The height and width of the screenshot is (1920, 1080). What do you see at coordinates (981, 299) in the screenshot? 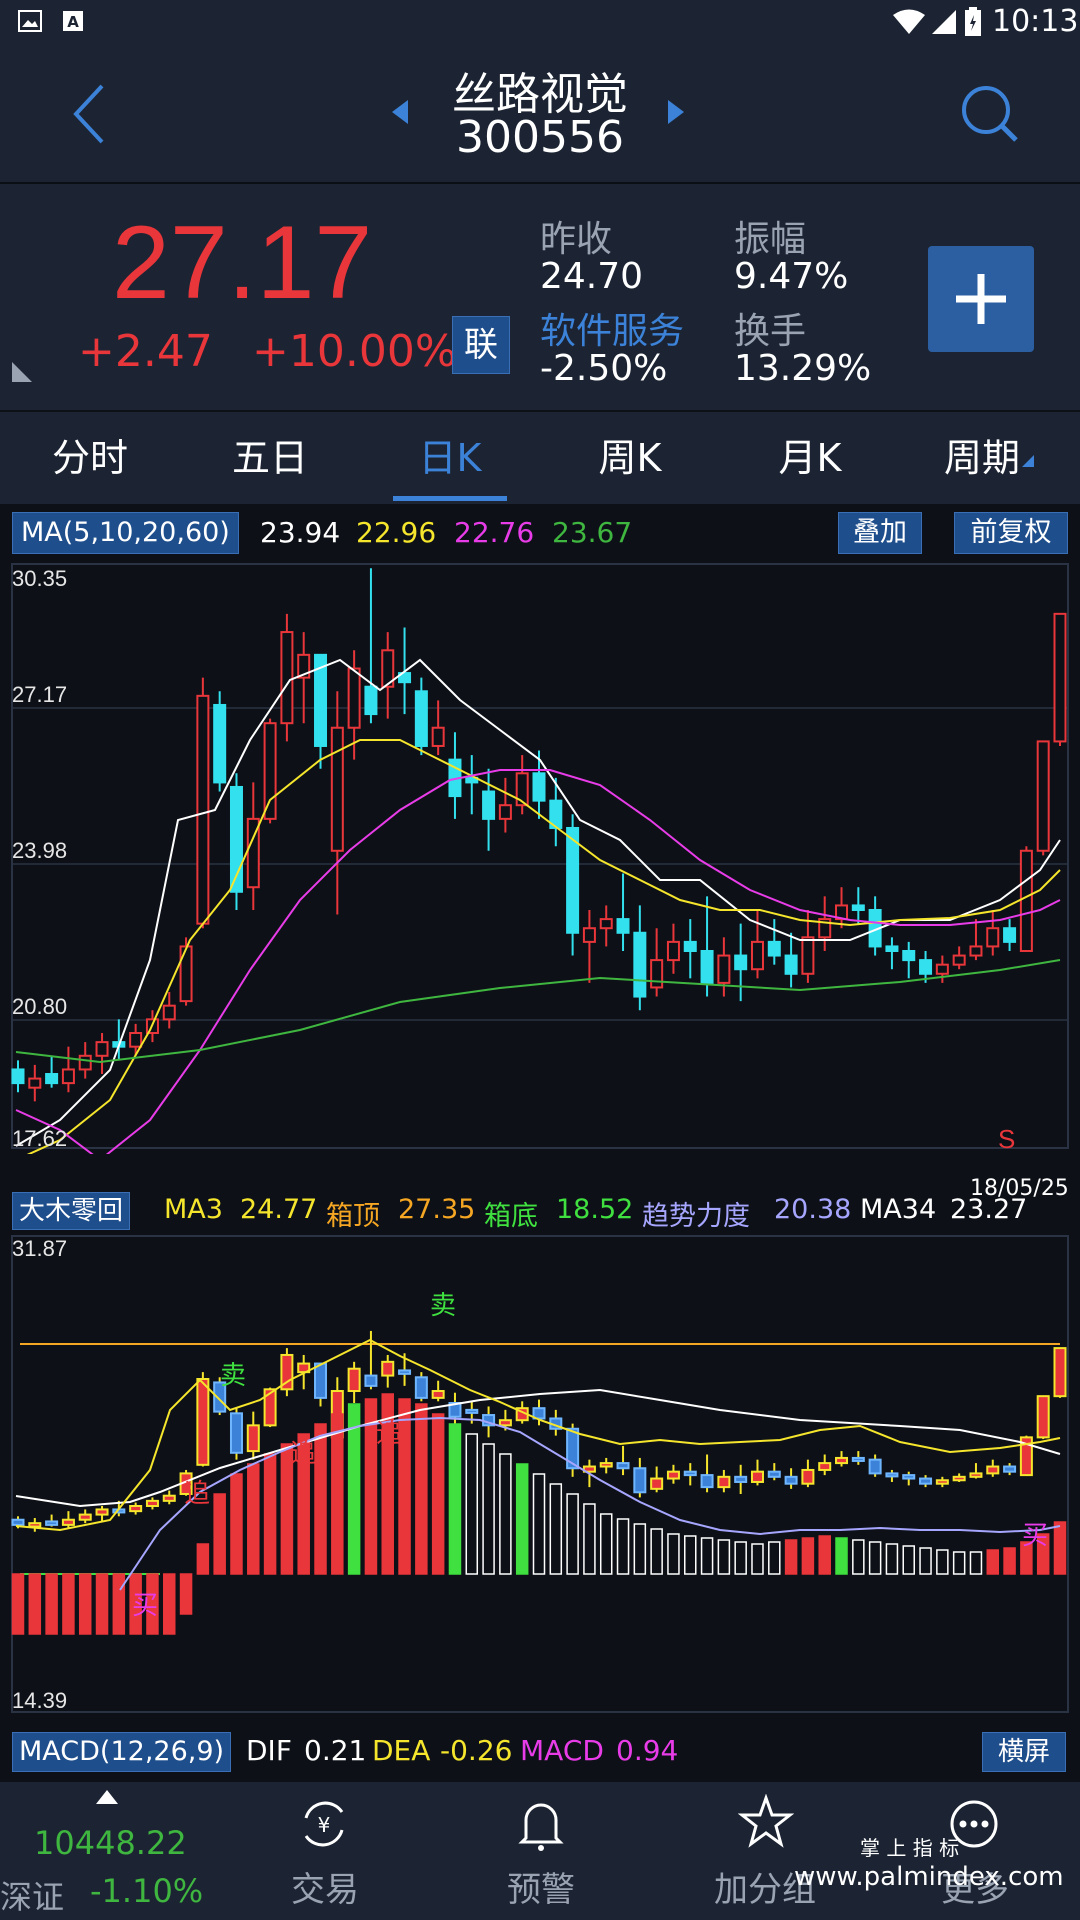
I see `add-watchlist-button` at bounding box center [981, 299].